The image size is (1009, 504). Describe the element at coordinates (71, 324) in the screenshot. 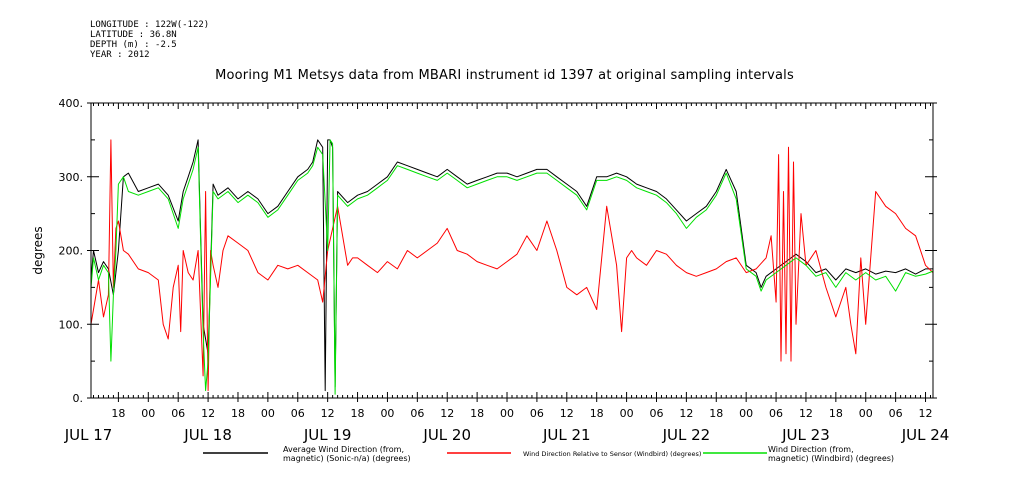

I see `y-tick-label: 100.` at that location.